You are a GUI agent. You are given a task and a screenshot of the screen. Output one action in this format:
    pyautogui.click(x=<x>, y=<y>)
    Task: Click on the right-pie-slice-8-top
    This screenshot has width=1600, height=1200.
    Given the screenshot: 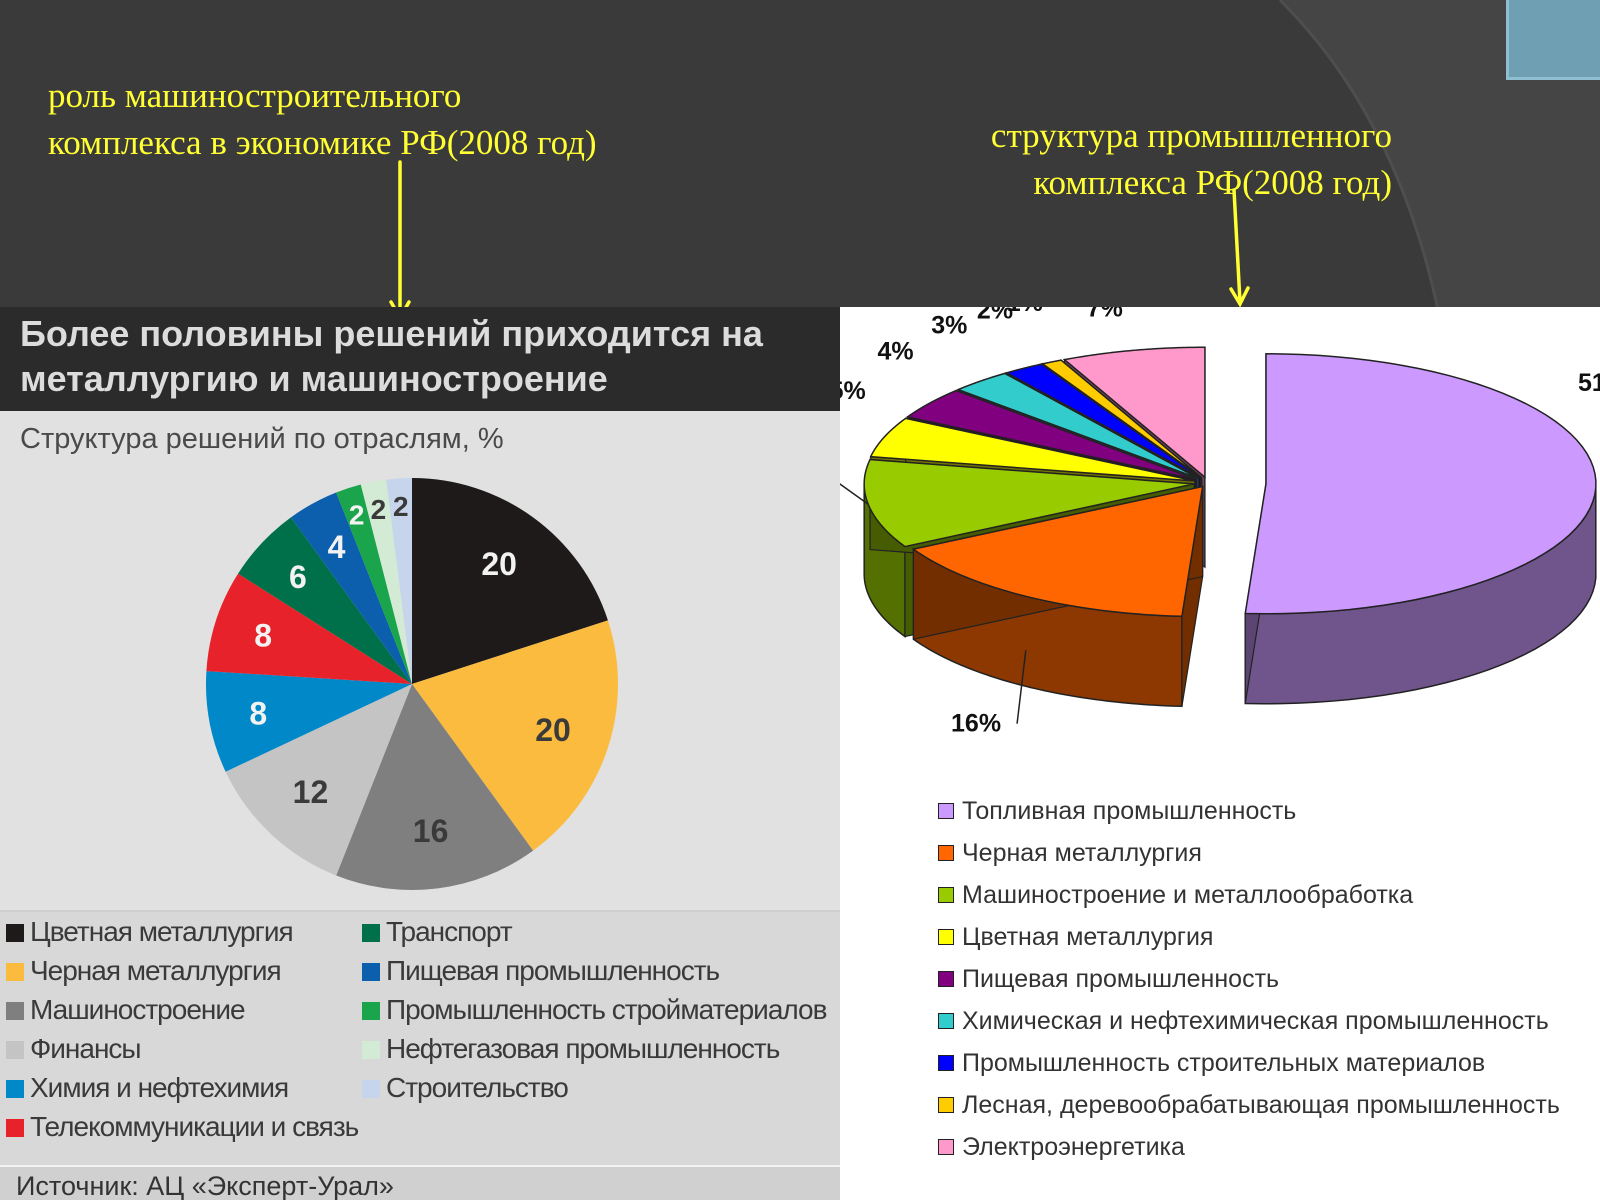 What is the action you would take?
    pyautogui.click(x=1121, y=419)
    